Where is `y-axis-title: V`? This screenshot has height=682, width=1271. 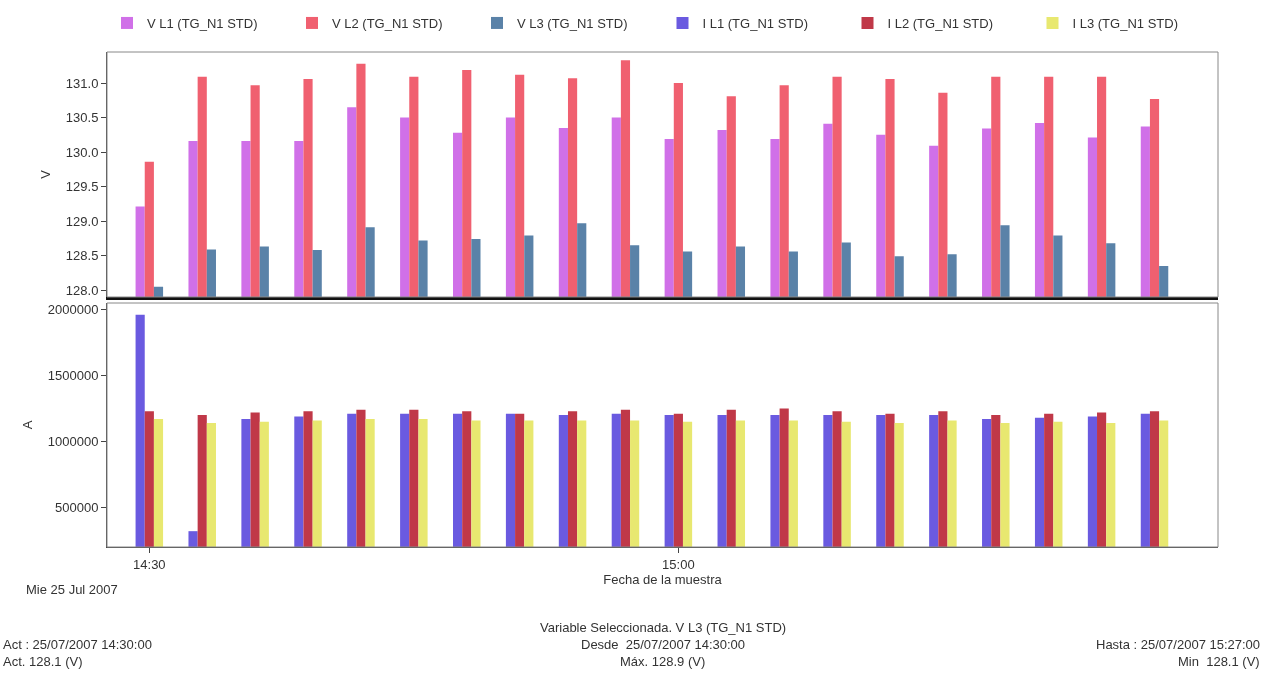
y-axis-title: V is located at coordinates (45, 174).